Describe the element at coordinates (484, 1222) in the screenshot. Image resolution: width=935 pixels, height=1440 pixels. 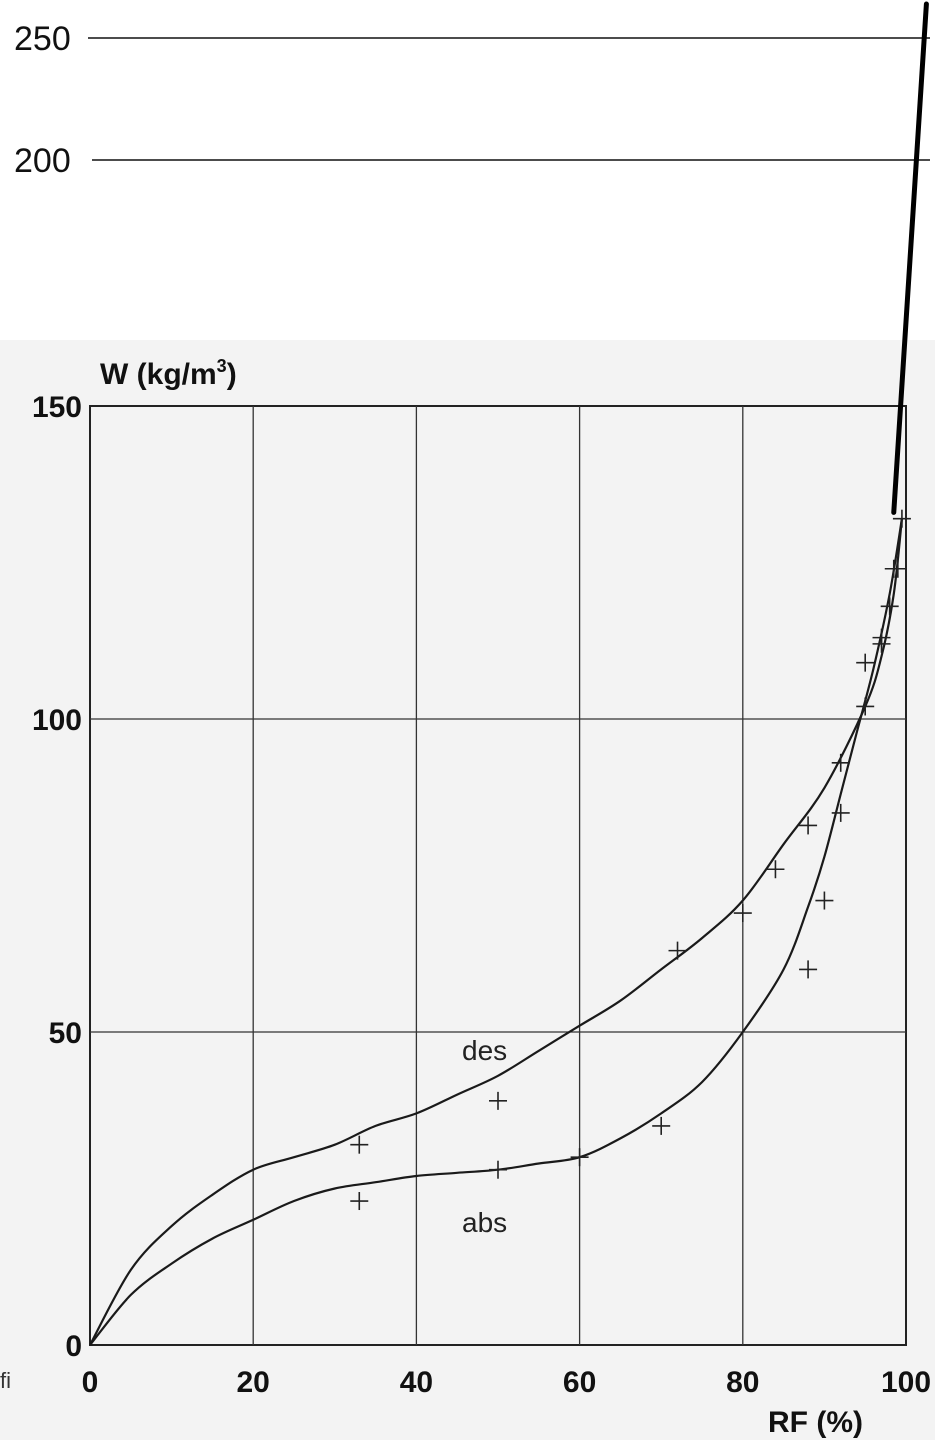
I see `series-label-abs: abs` at that location.